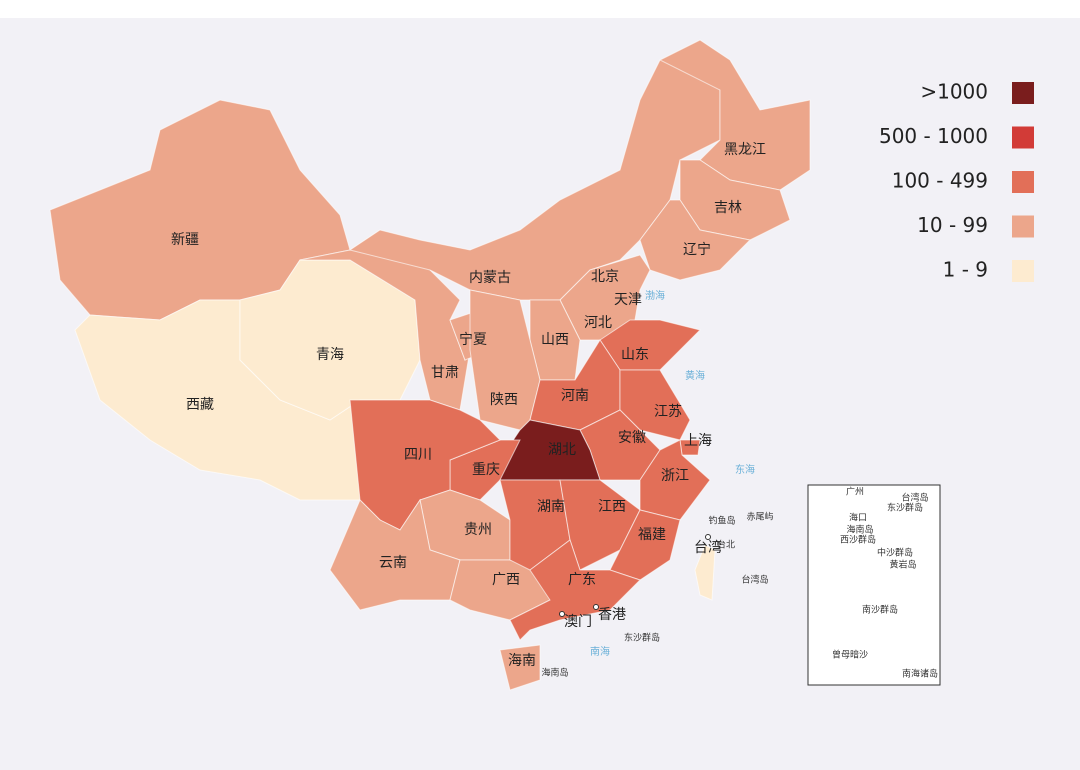 This screenshot has width=1080, height=770. What do you see at coordinates (600, 651) in the screenshot?
I see `sea-label: 南海` at bounding box center [600, 651].